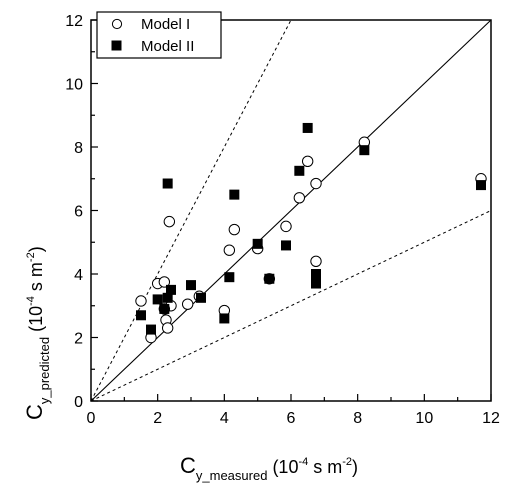 This screenshot has width=514, height=497. Describe the element at coordinates (282, 467) in the screenshot. I see `x-axis-title-unit-open: (10` at that location.